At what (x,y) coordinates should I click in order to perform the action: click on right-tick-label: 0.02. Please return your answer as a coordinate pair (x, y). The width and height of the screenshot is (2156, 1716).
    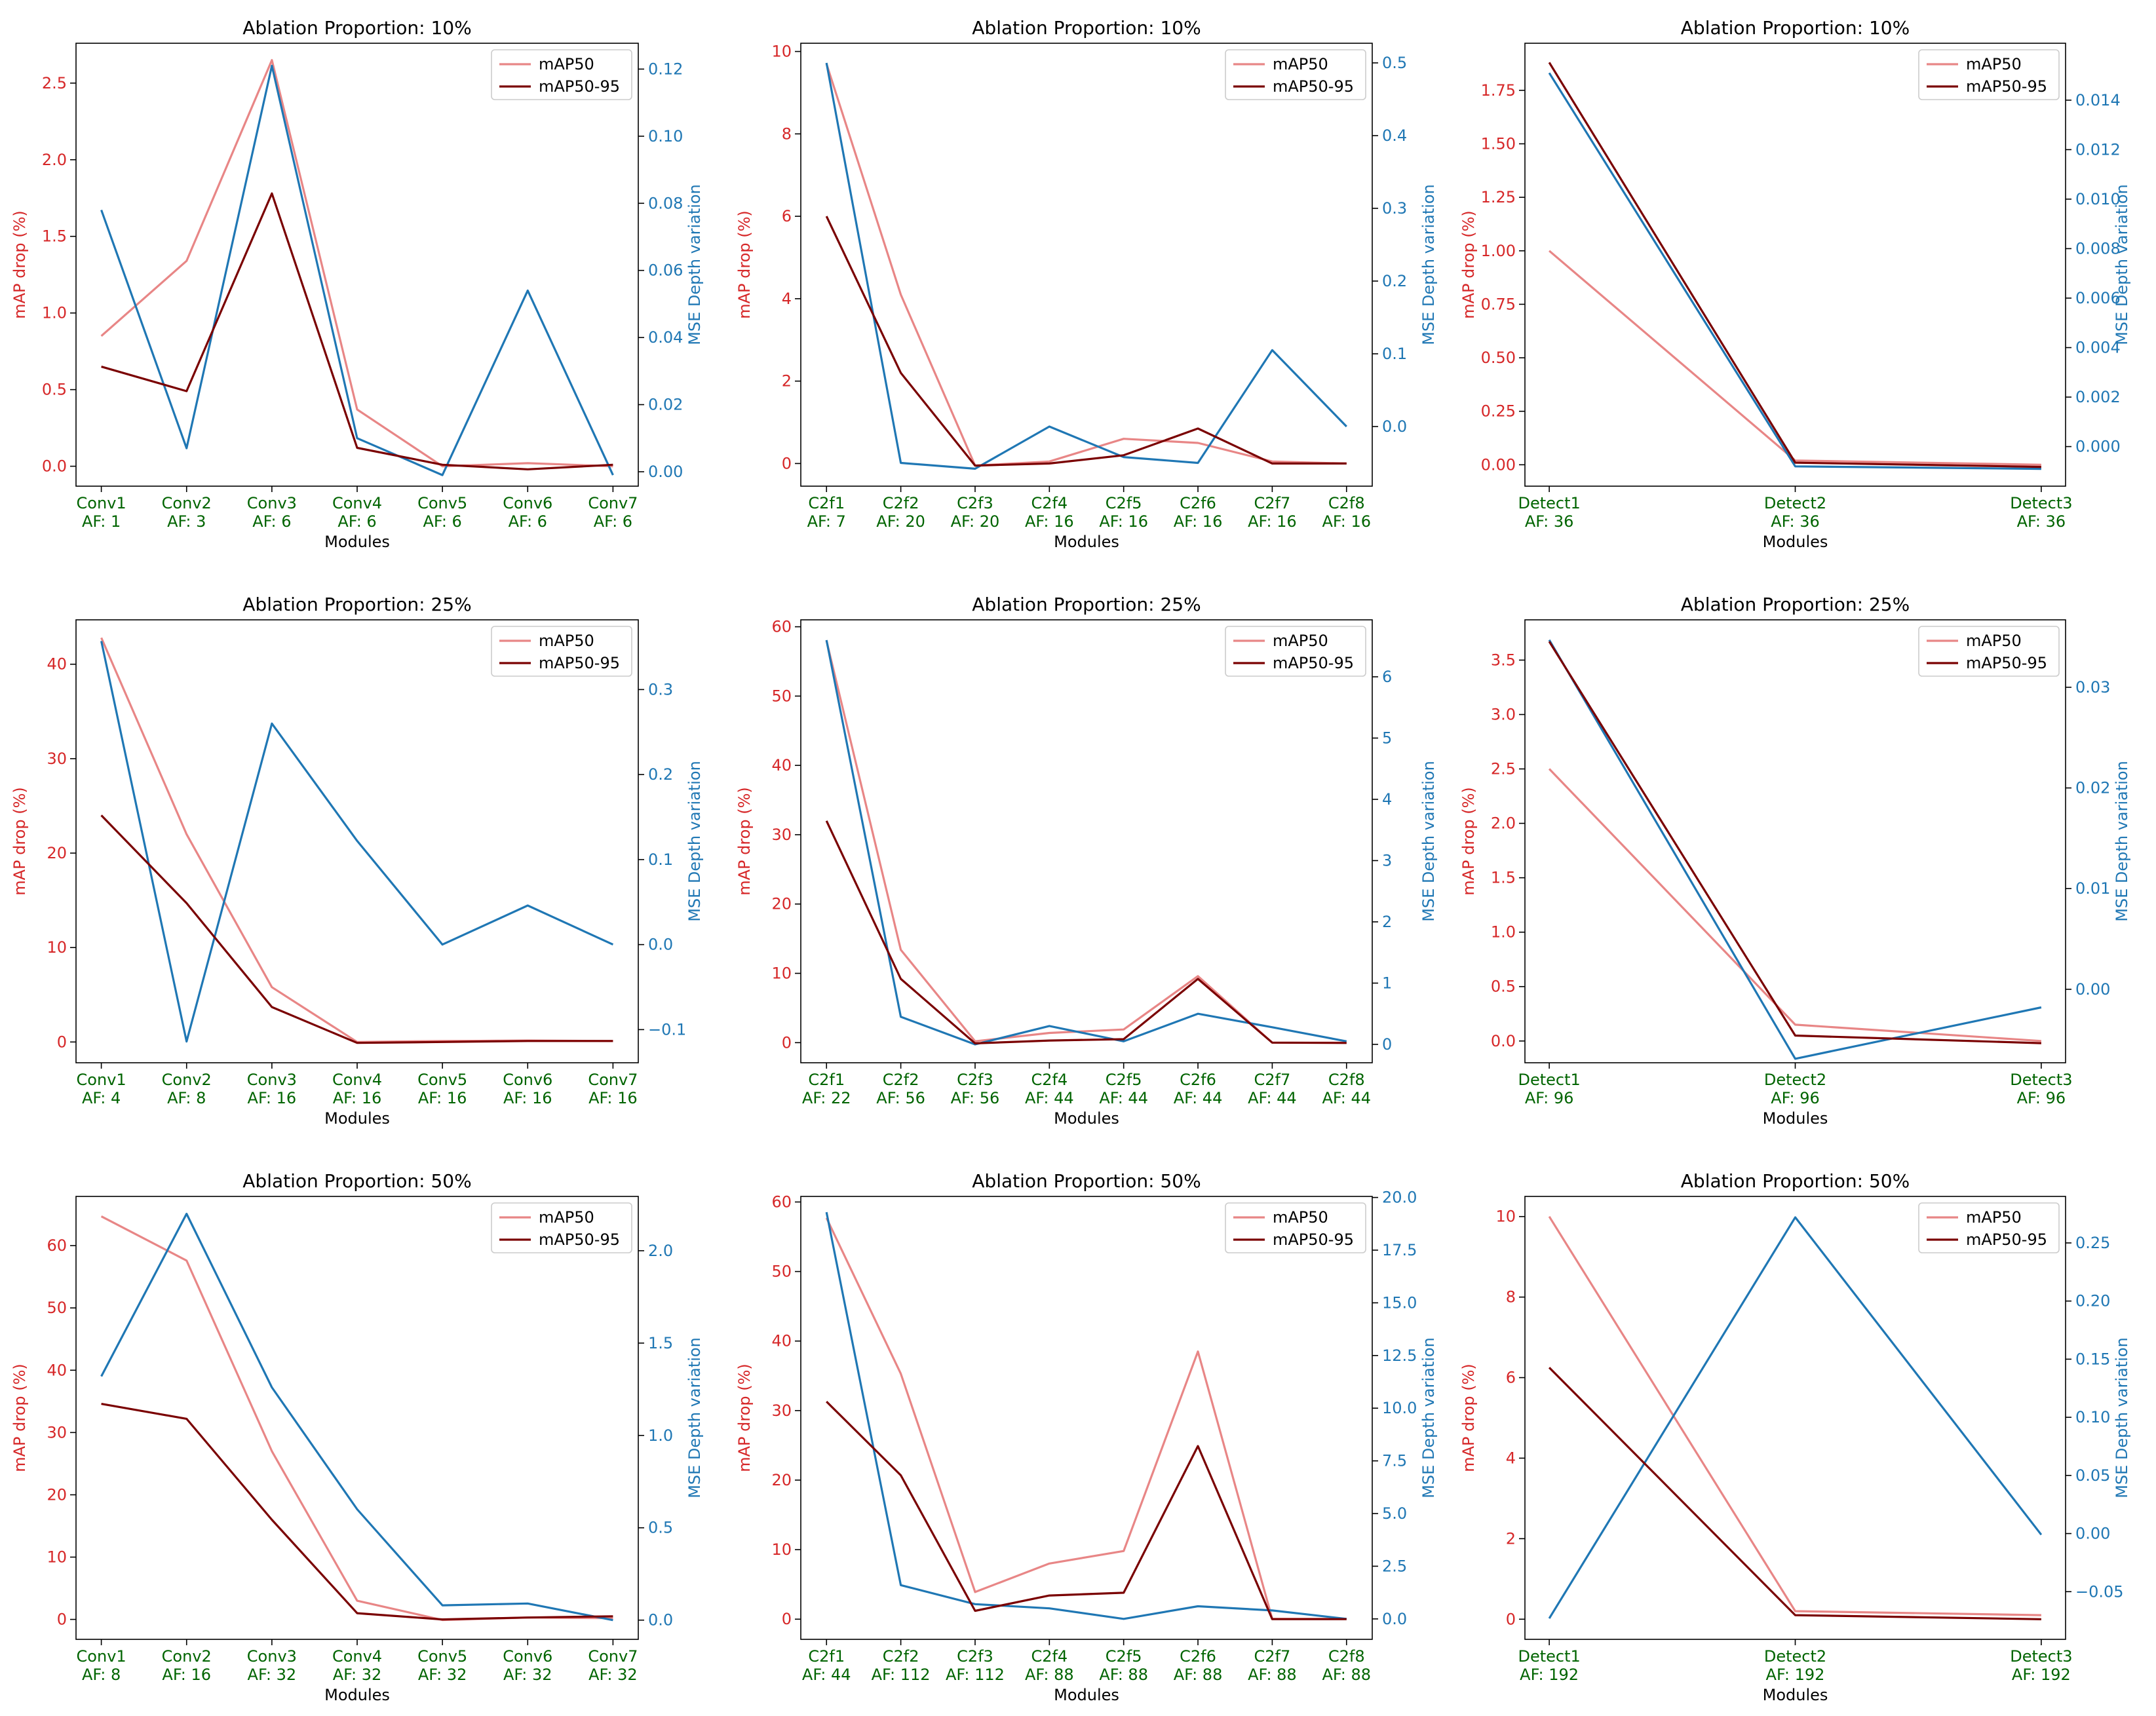
    Looking at the image, I should click on (2092, 788).